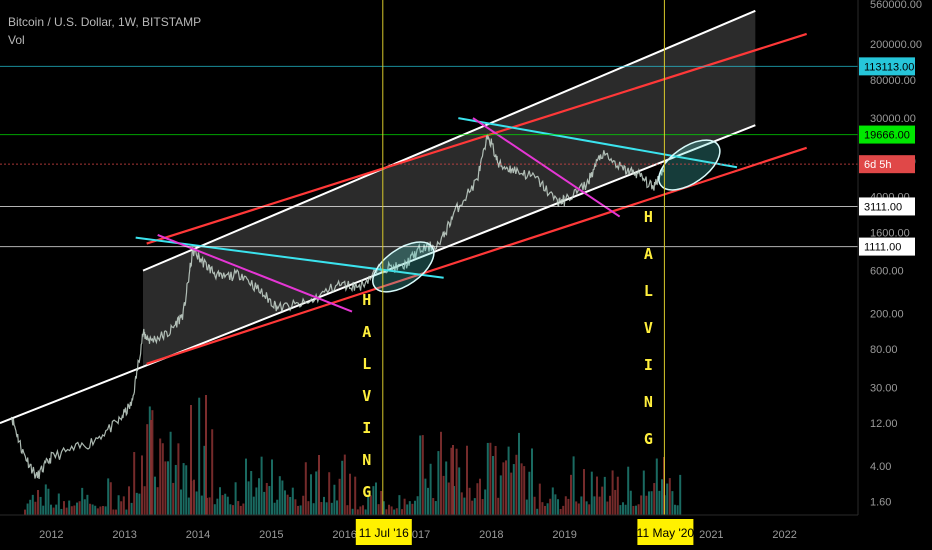 This screenshot has width=932, height=550. I want to click on x-tick-label: 2018, so click(491, 535).